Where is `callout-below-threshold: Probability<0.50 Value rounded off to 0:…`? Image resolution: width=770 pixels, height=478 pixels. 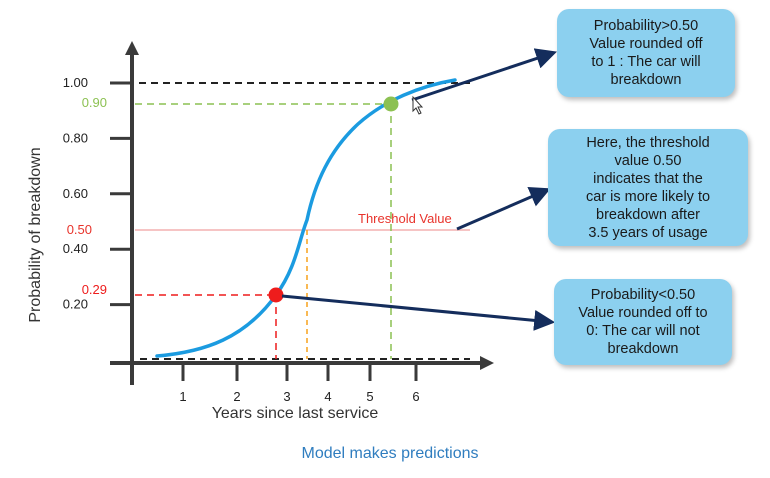 callout-below-threshold: Probability<0.50 Value rounded off to 0:… is located at coordinates (643, 322).